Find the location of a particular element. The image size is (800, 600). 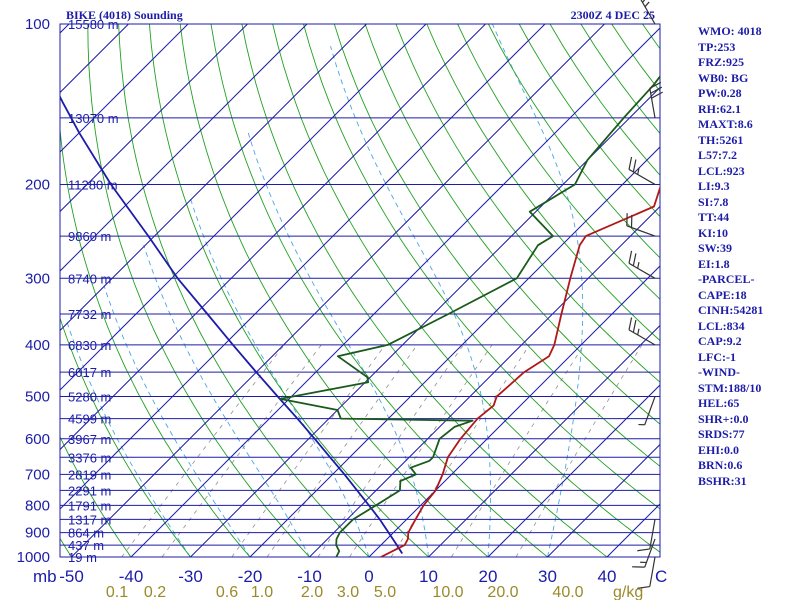

index-item: RH:62.1 is located at coordinates (719, 108).